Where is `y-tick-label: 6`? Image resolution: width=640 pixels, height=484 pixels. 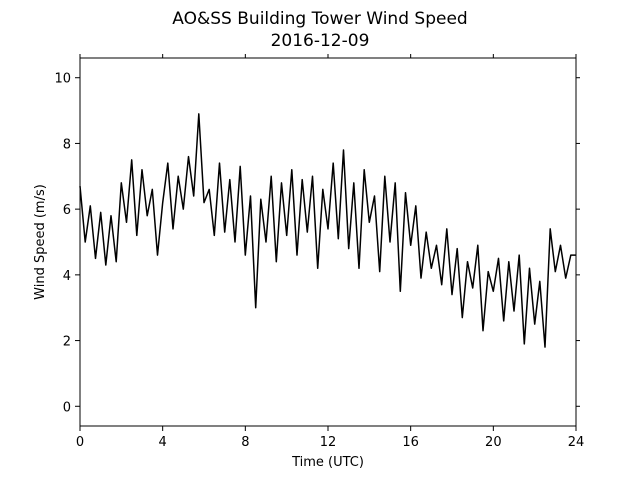 y-tick-label: 6 is located at coordinates (67, 210).